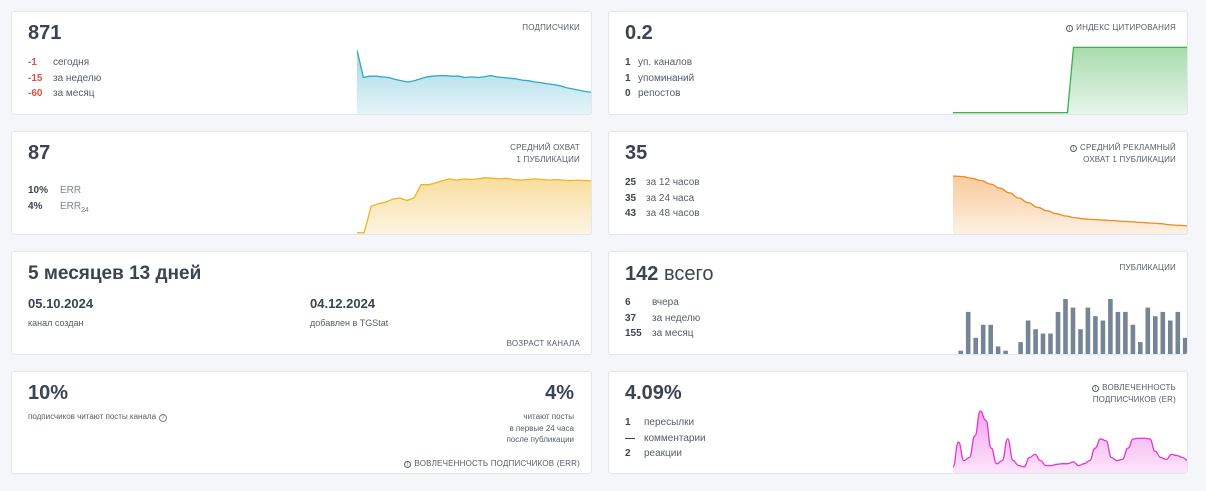 Image resolution: width=1206 pixels, height=491 pixels. Describe the element at coordinates (540, 439) in the screenshot. I see `label-line: после публикации` at that location.